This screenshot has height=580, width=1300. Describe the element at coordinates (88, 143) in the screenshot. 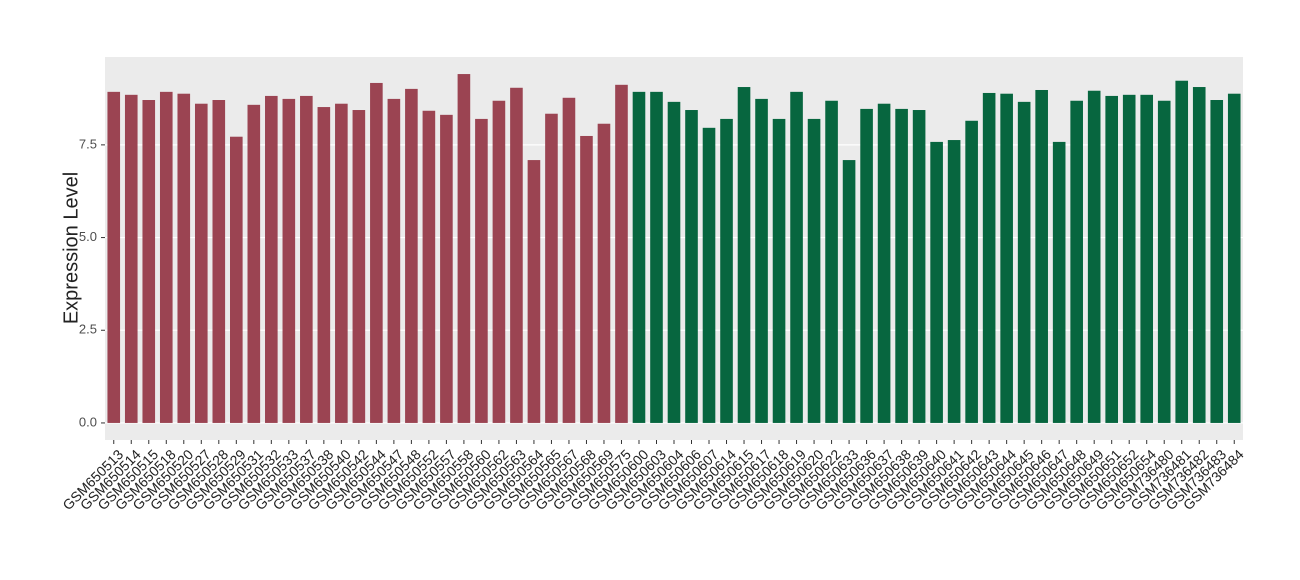

I see `y-tick-label: 7.5` at that location.